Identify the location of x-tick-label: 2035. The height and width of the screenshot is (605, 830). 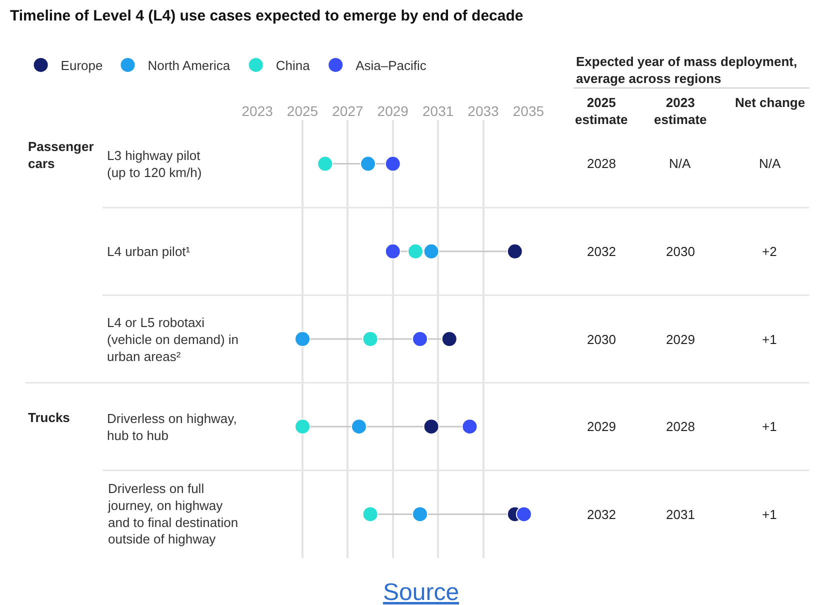
(528, 111).